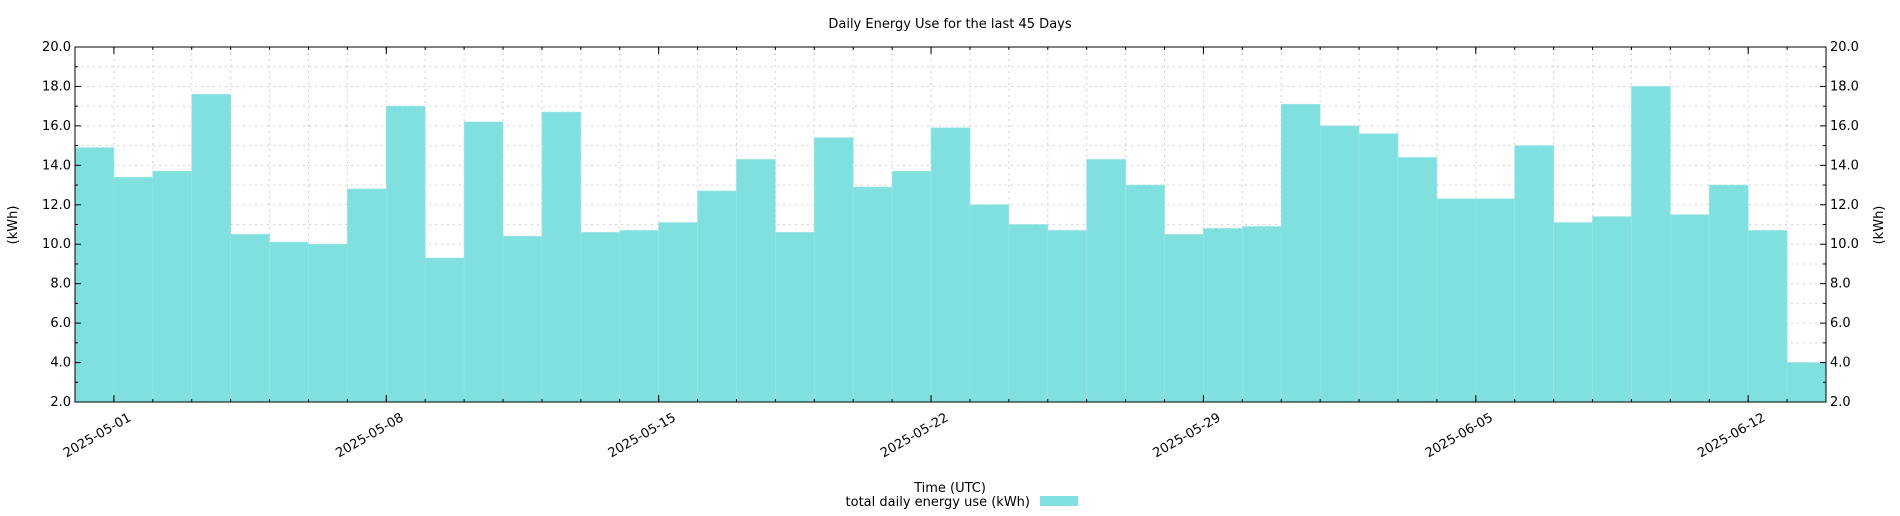 The height and width of the screenshot is (516, 1900). I want to click on x-tick-label: 2025-05-15, so click(642, 435).